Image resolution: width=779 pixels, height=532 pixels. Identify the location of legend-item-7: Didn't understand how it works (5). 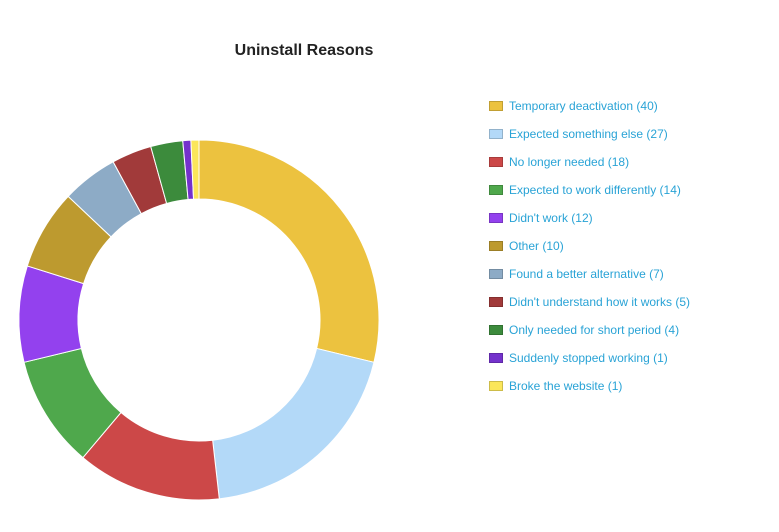
(589, 302).